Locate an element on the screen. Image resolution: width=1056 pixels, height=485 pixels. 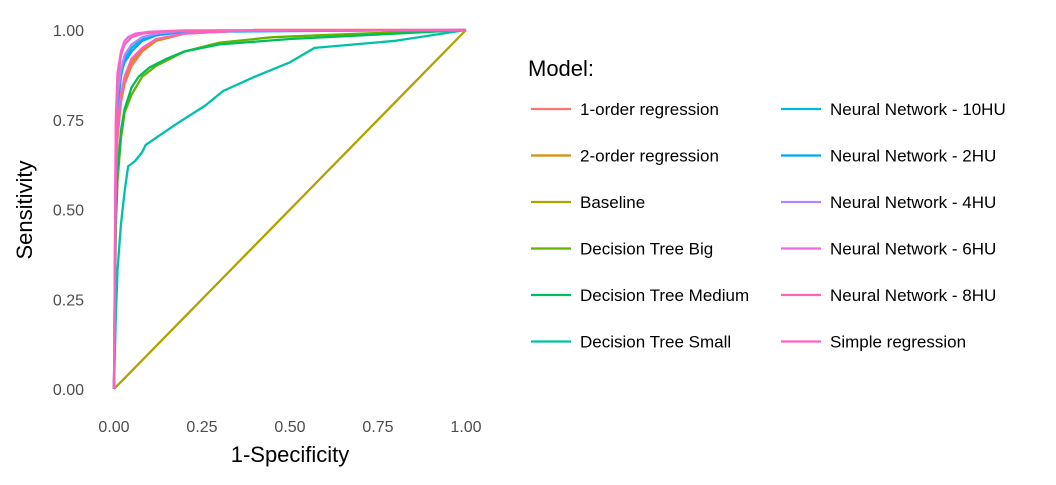
x-tick-label: 1.00 is located at coordinates (465, 427).